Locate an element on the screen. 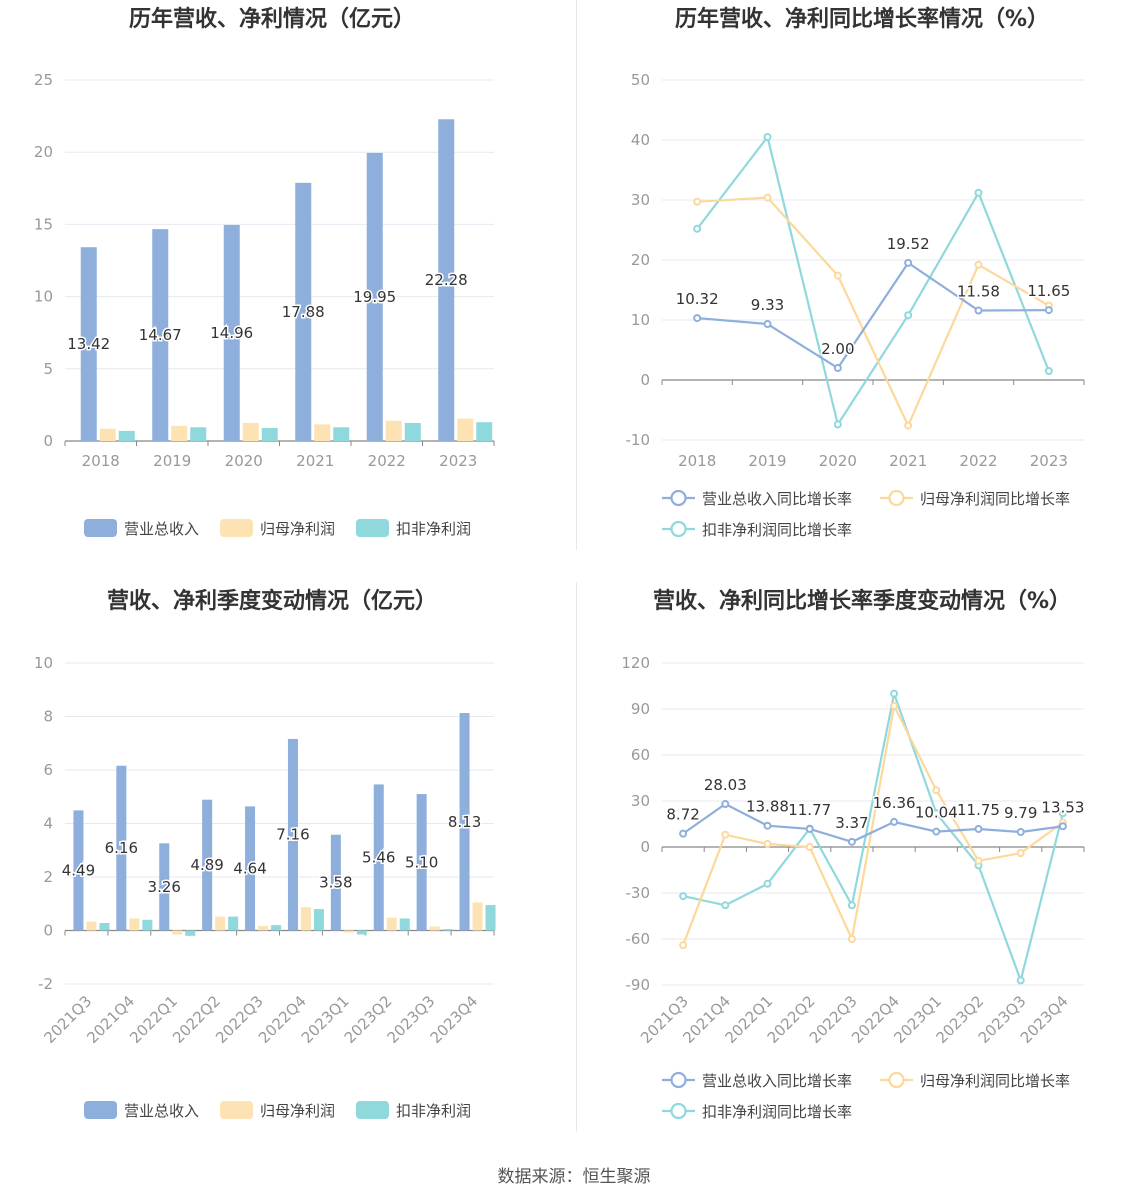 The image size is (1148, 1202). data-label: 16.36 is located at coordinates (894, 803).